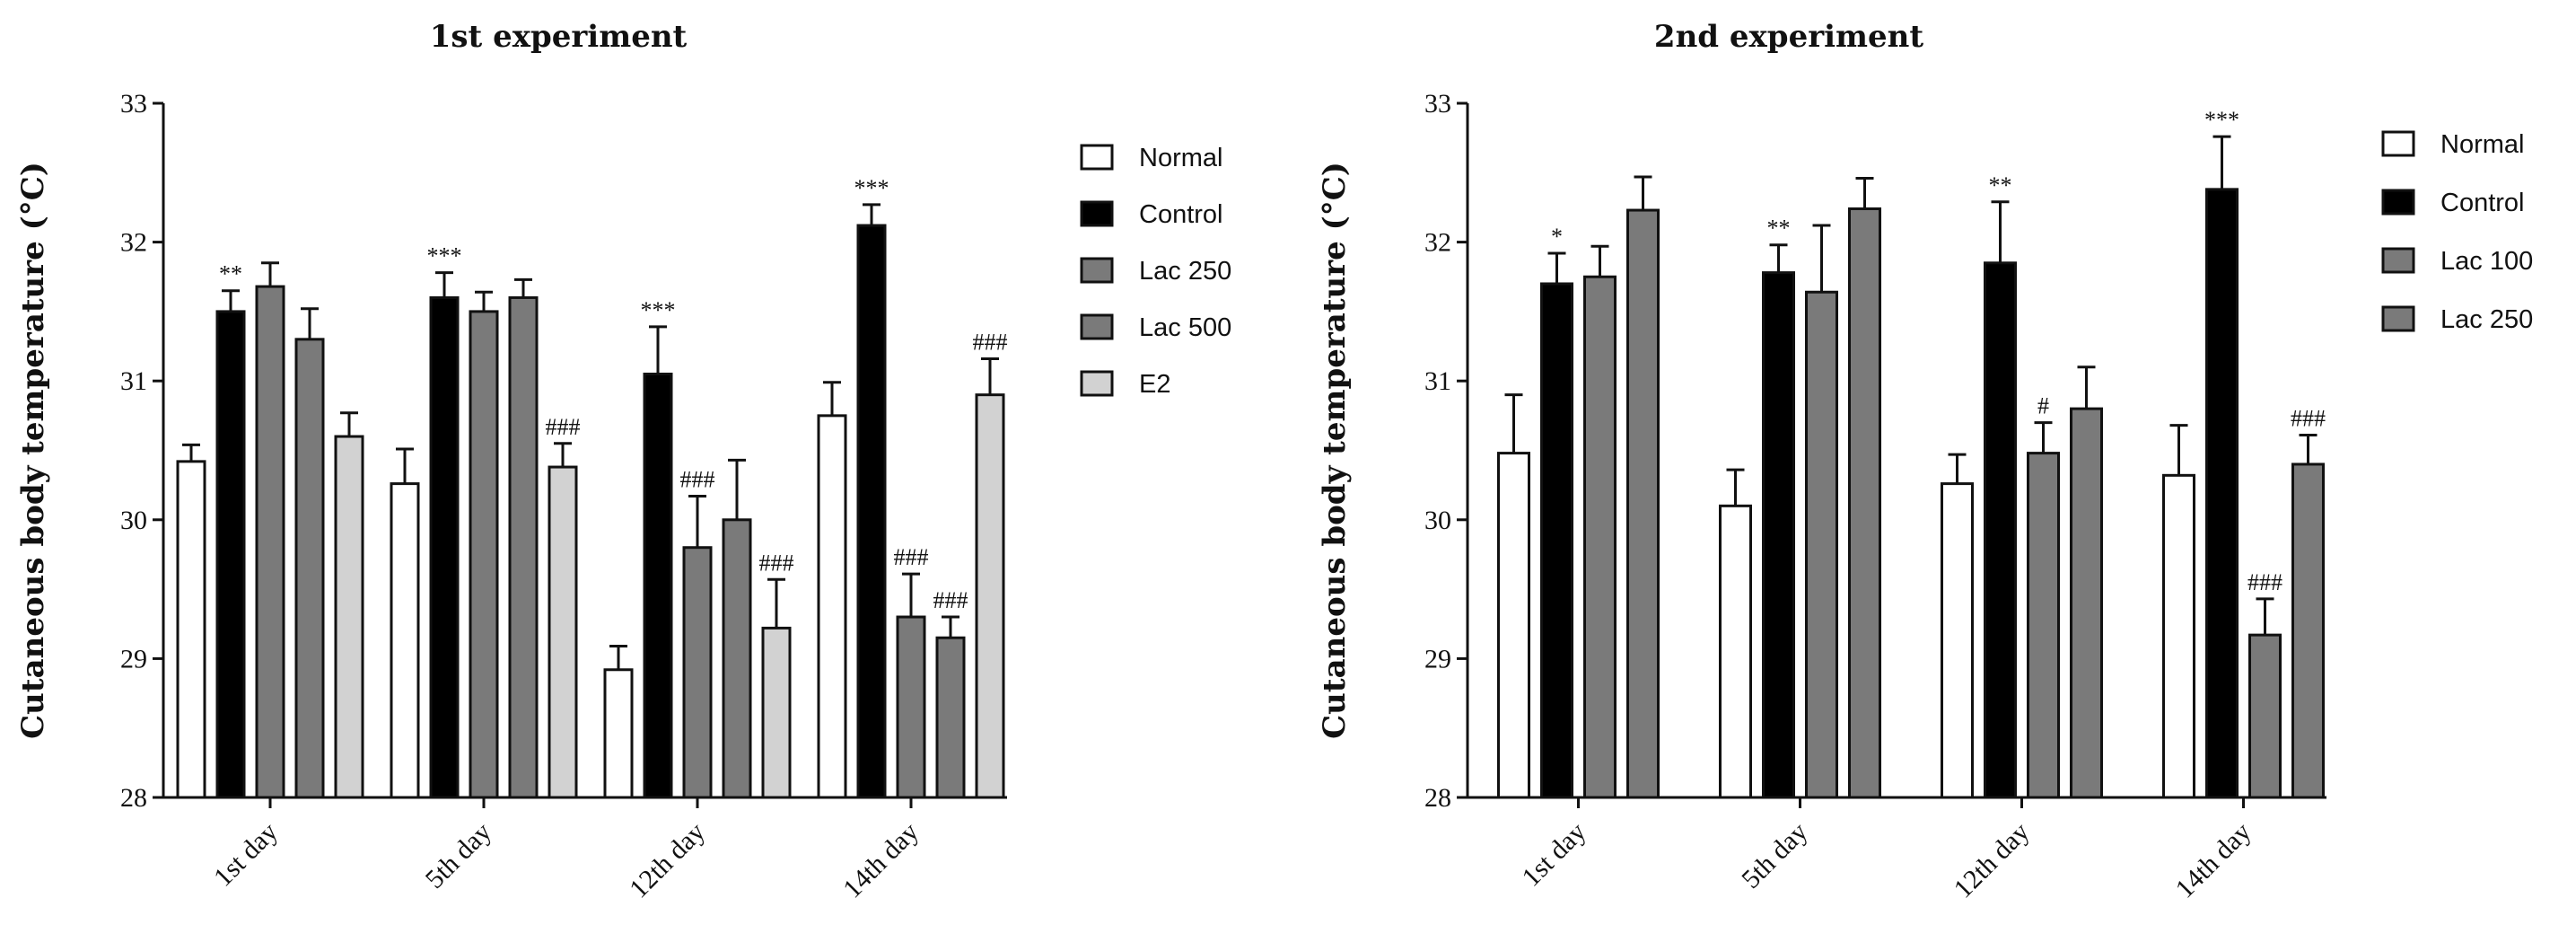 This screenshot has height=951, width=2576. What do you see at coordinates (1154, 384) in the screenshot?
I see `legend-label: E2` at bounding box center [1154, 384].